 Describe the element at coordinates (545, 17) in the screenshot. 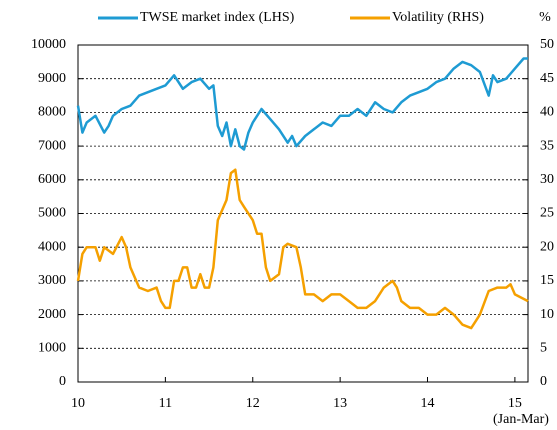

I see `y2-axis-label: %` at that location.